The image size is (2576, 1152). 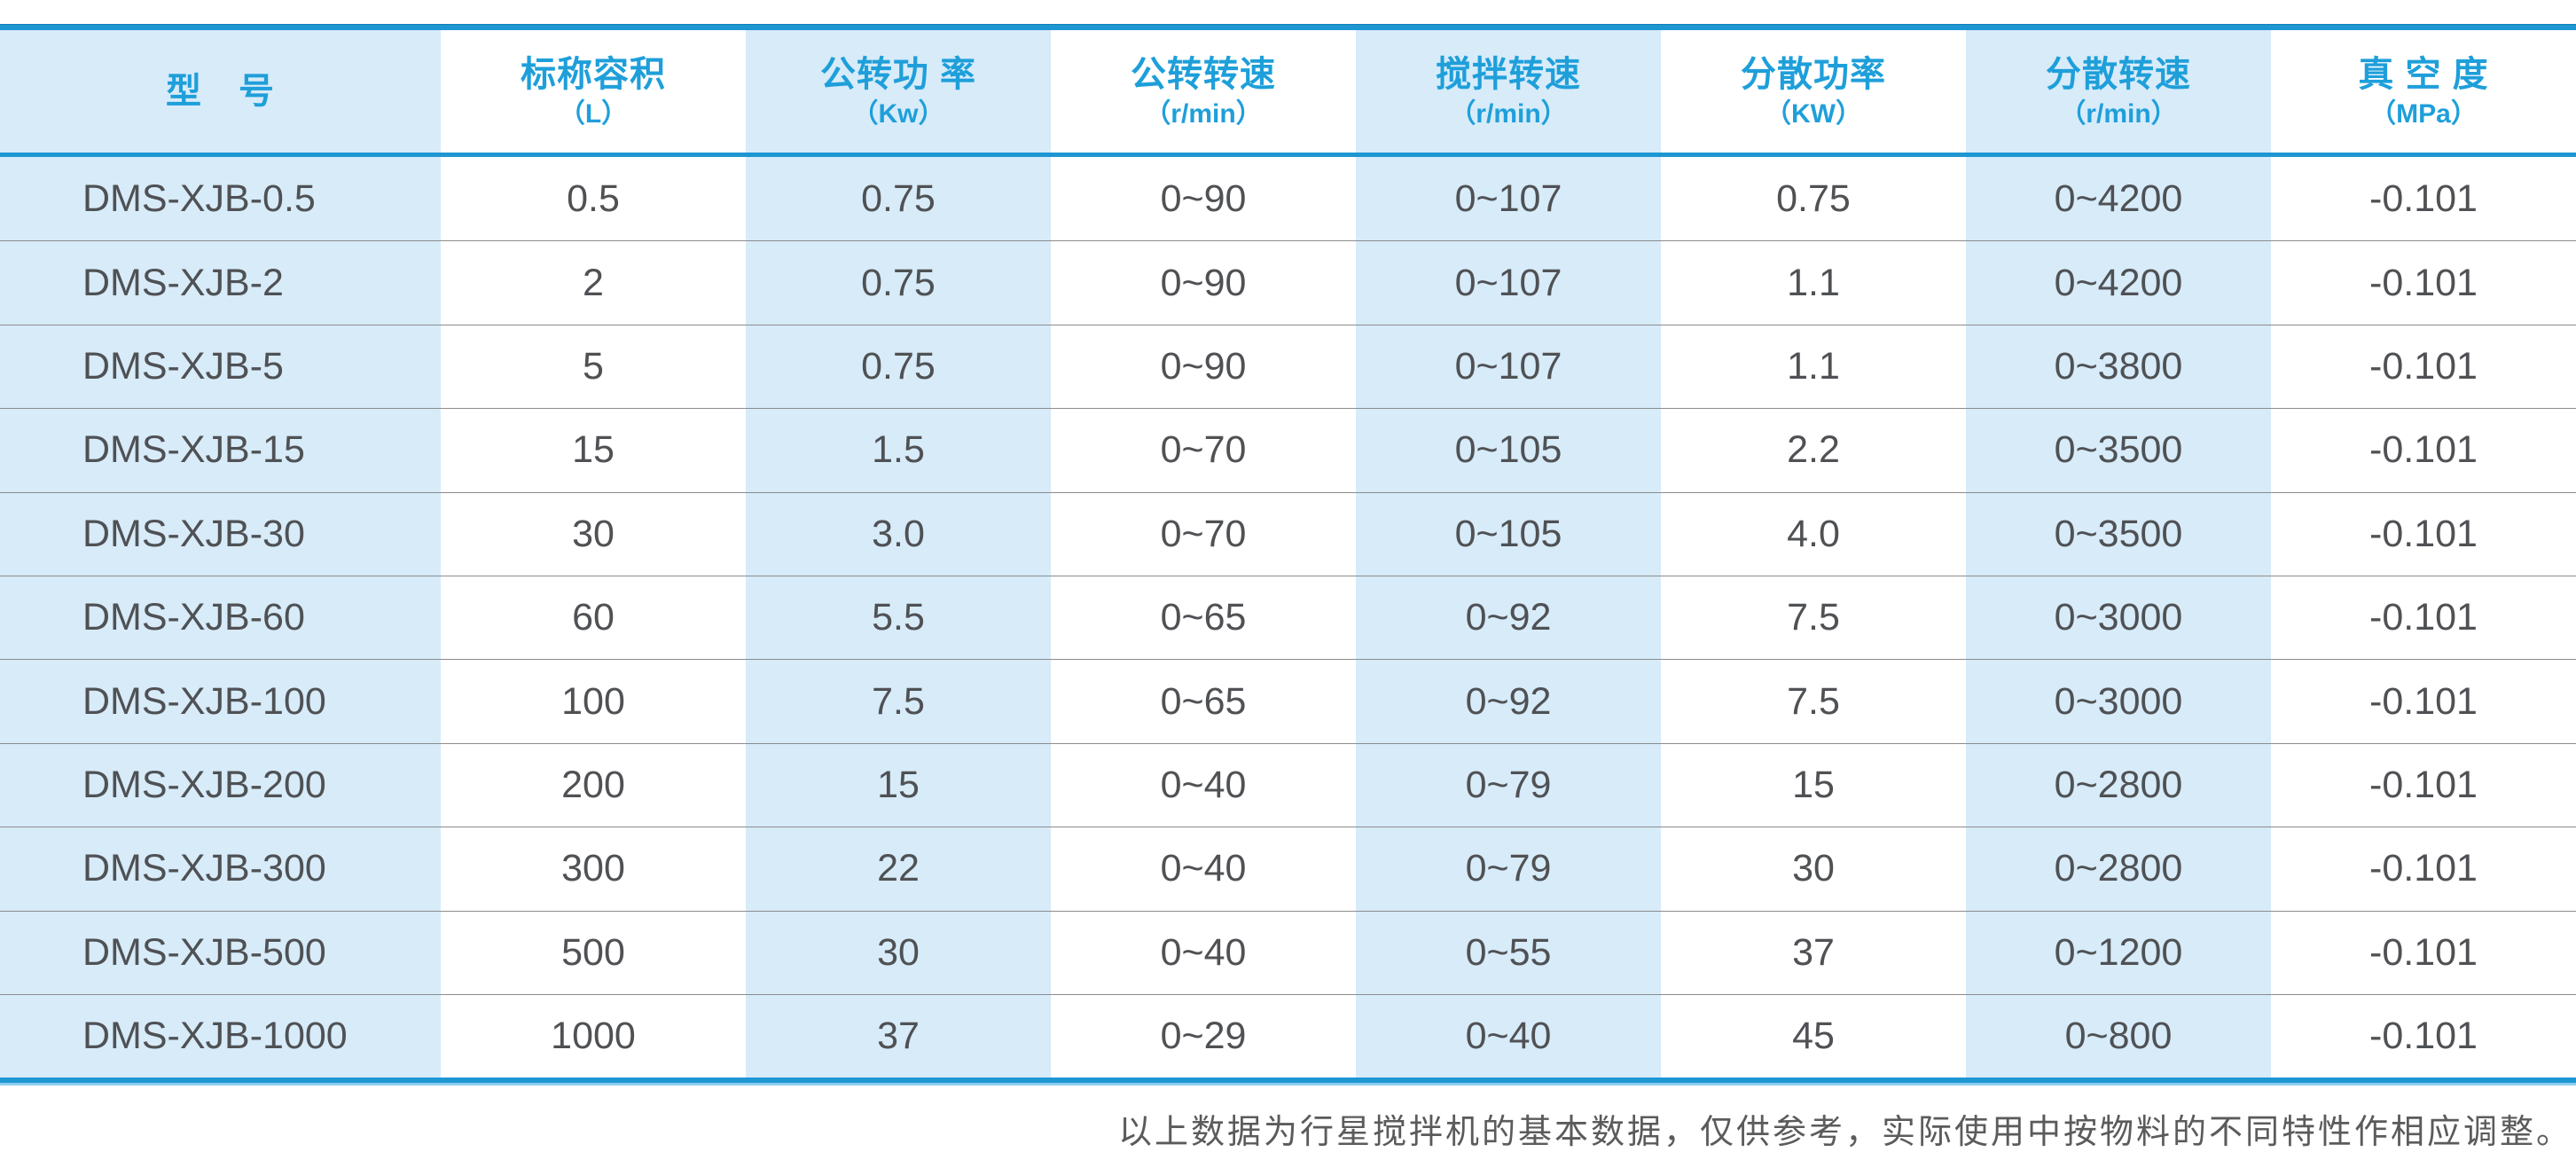 What do you see at coordinates (593, 91) in the screenshot?
I see `header-cell: 标称容积 （L）` at bounding box center [593, 91].